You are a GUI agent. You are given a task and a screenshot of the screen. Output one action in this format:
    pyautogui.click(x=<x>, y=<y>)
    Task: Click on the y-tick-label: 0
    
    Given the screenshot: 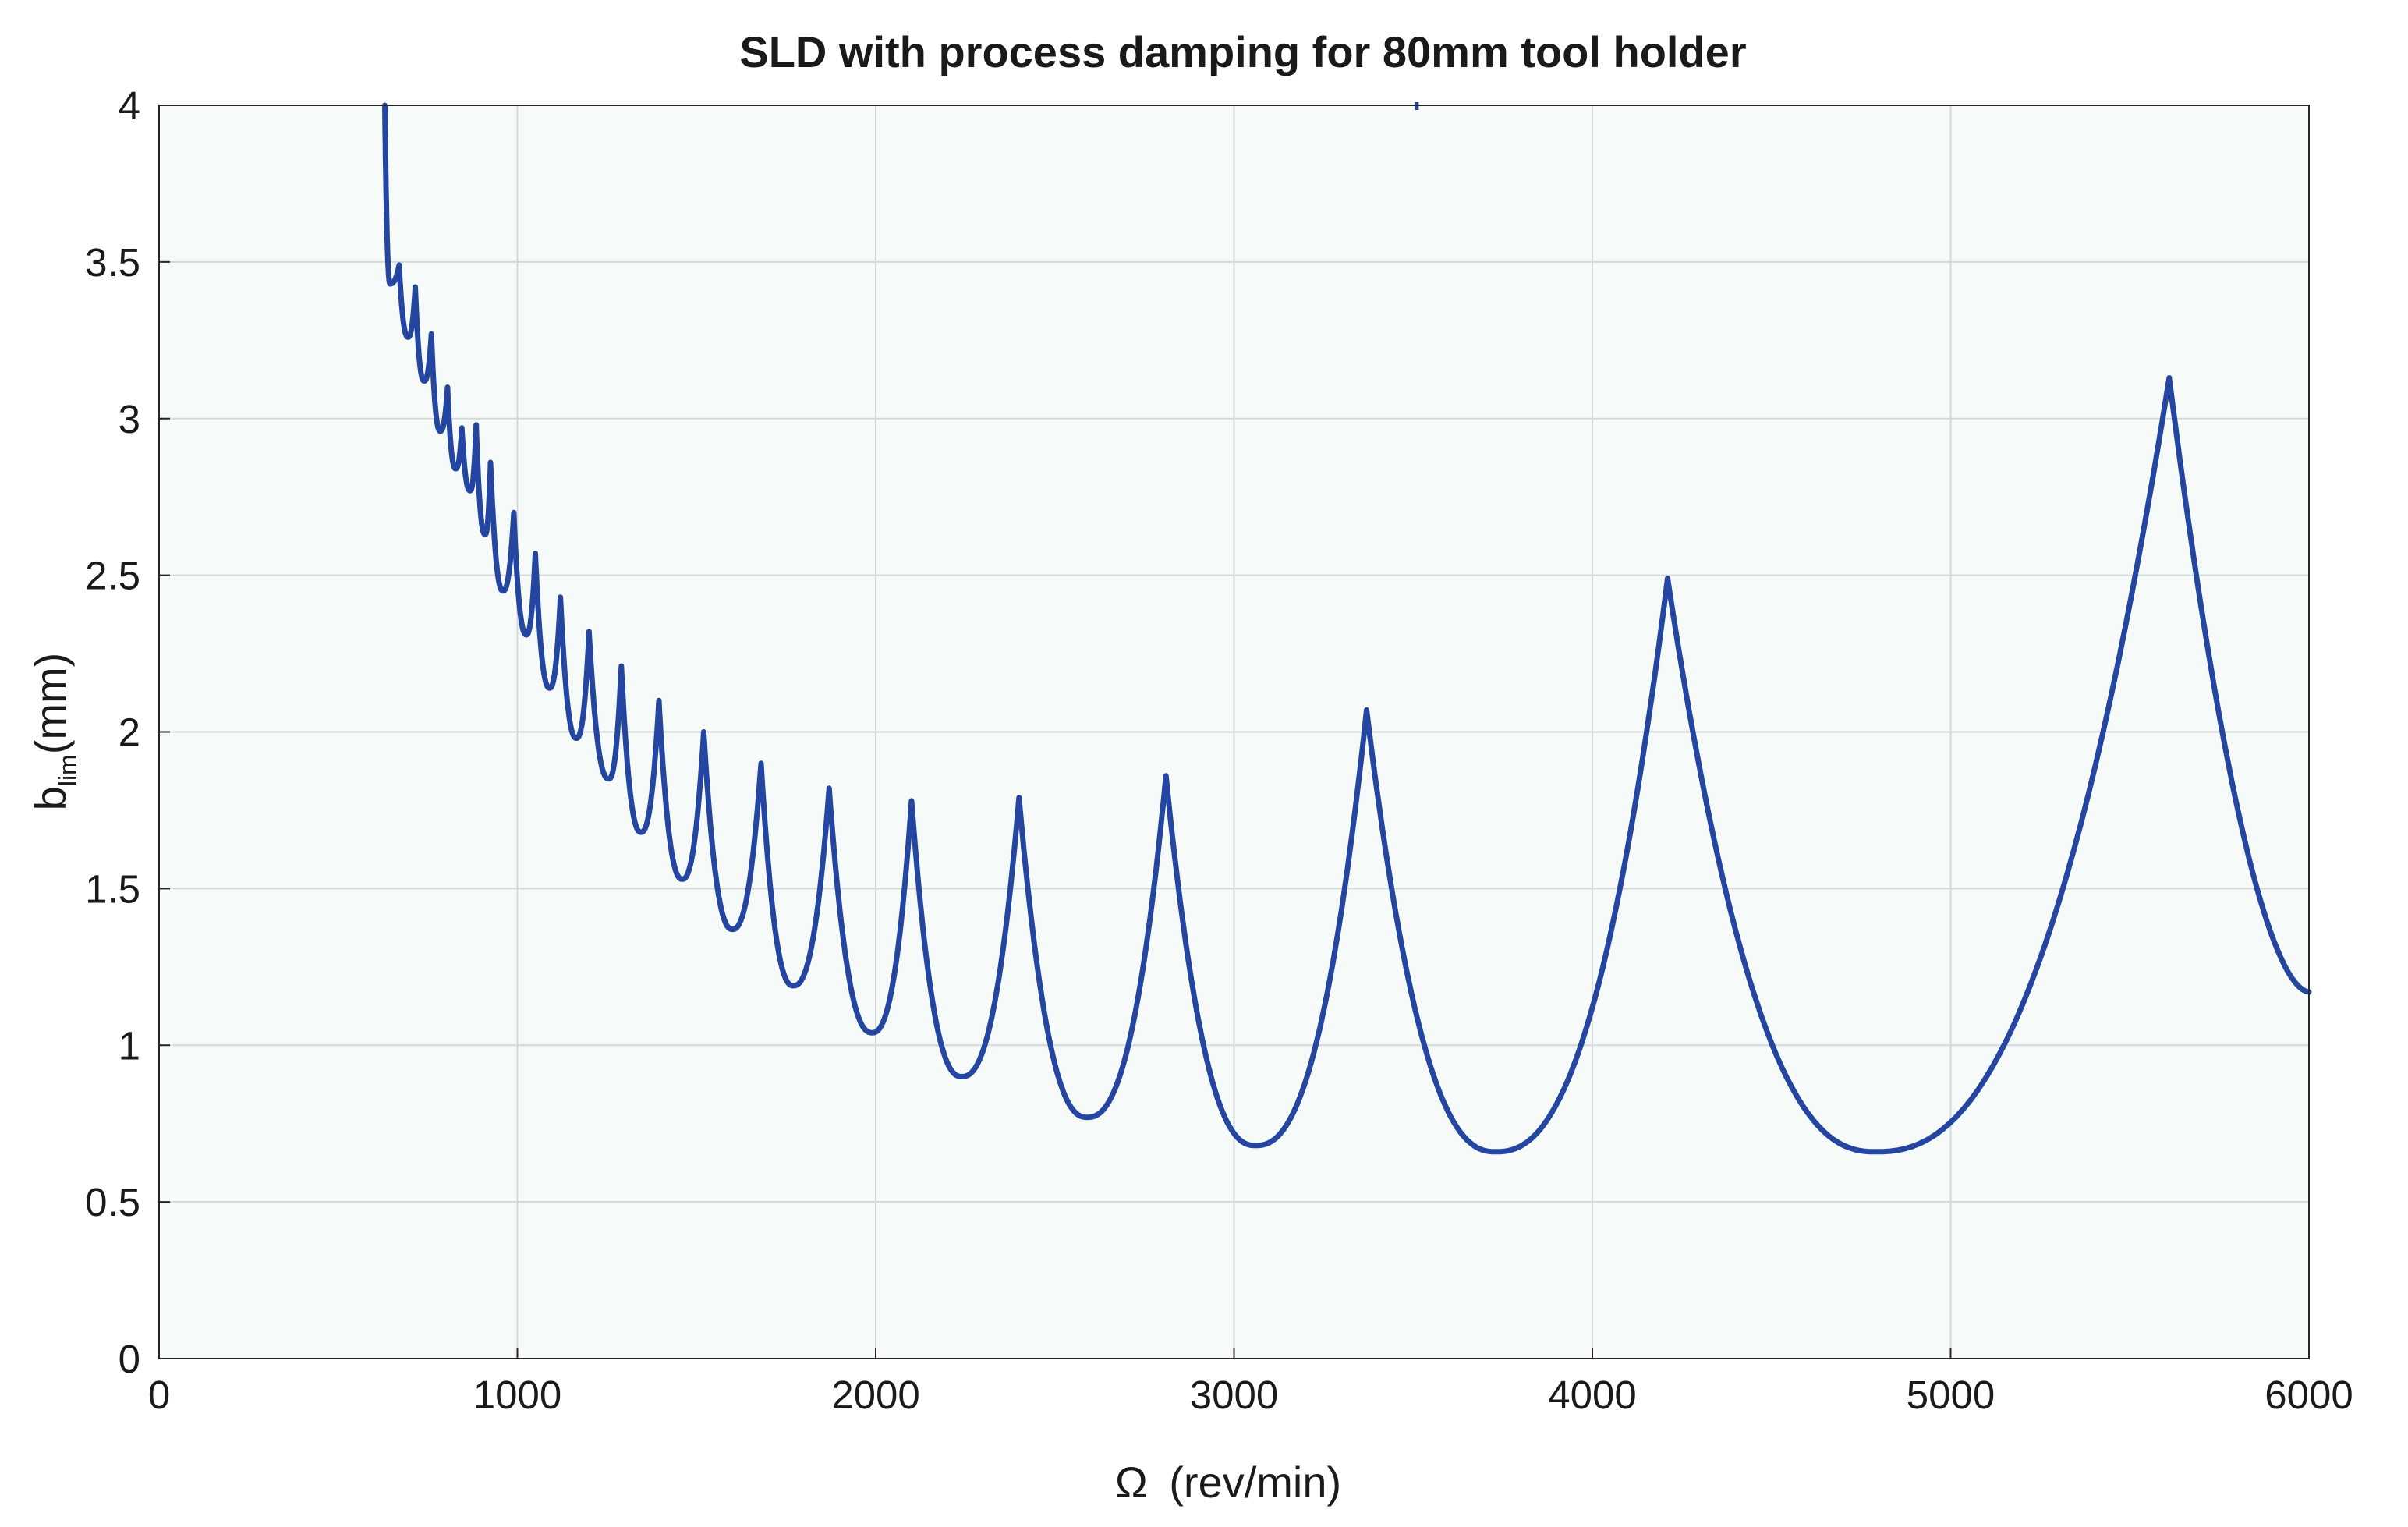 What is the action you would take?
    pyautogui.click(x=129, y=1359)
    